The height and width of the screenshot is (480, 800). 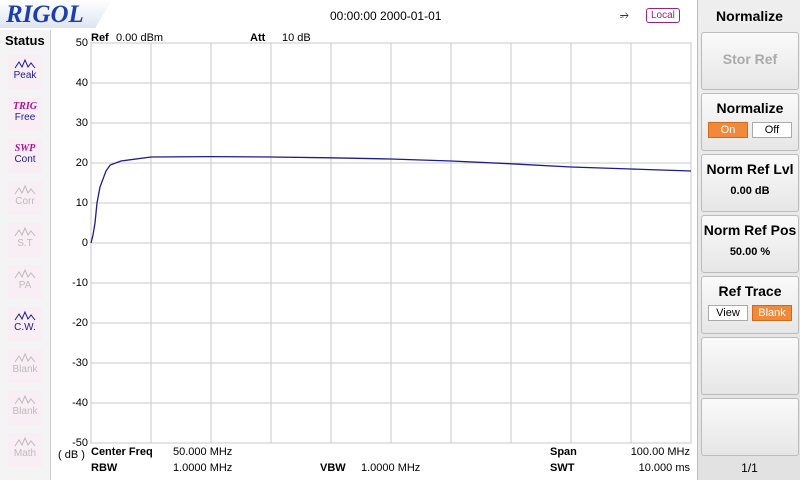 What do you see at coordinates (728, 130) in the screenshot?
I see `option-on: On` at bounding box center [728, 130].